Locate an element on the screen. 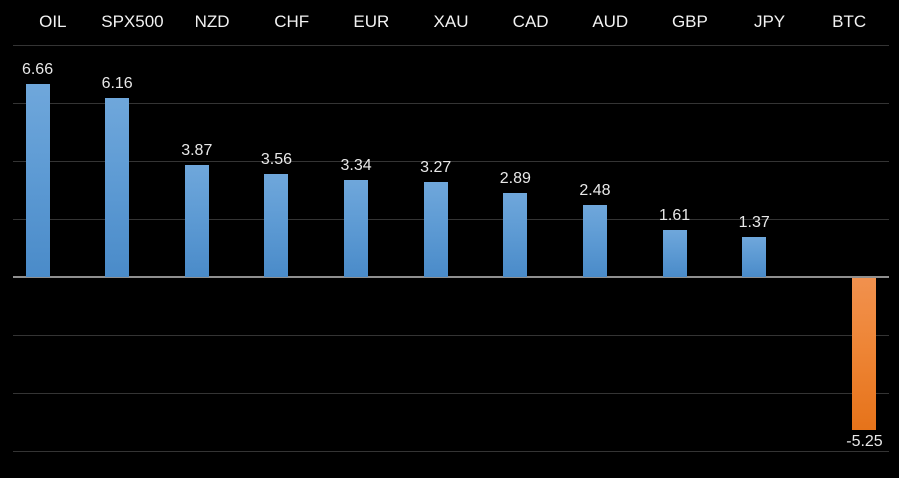 Image resolution: width=899 pixels, height=478 pixels. value-label-btc: -5.25 is located at coordinates (864, 442).